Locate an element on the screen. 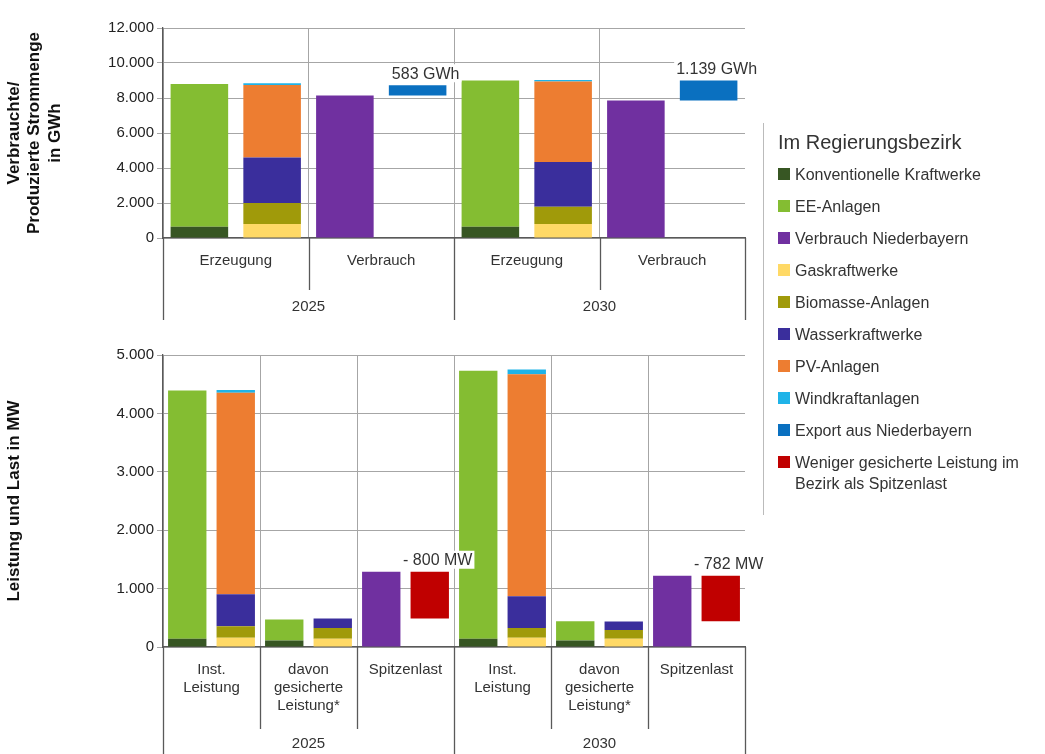 This screenshot has height=754, width=1045. y-tick-label: 5.000 is located at coordinates (135, 354).